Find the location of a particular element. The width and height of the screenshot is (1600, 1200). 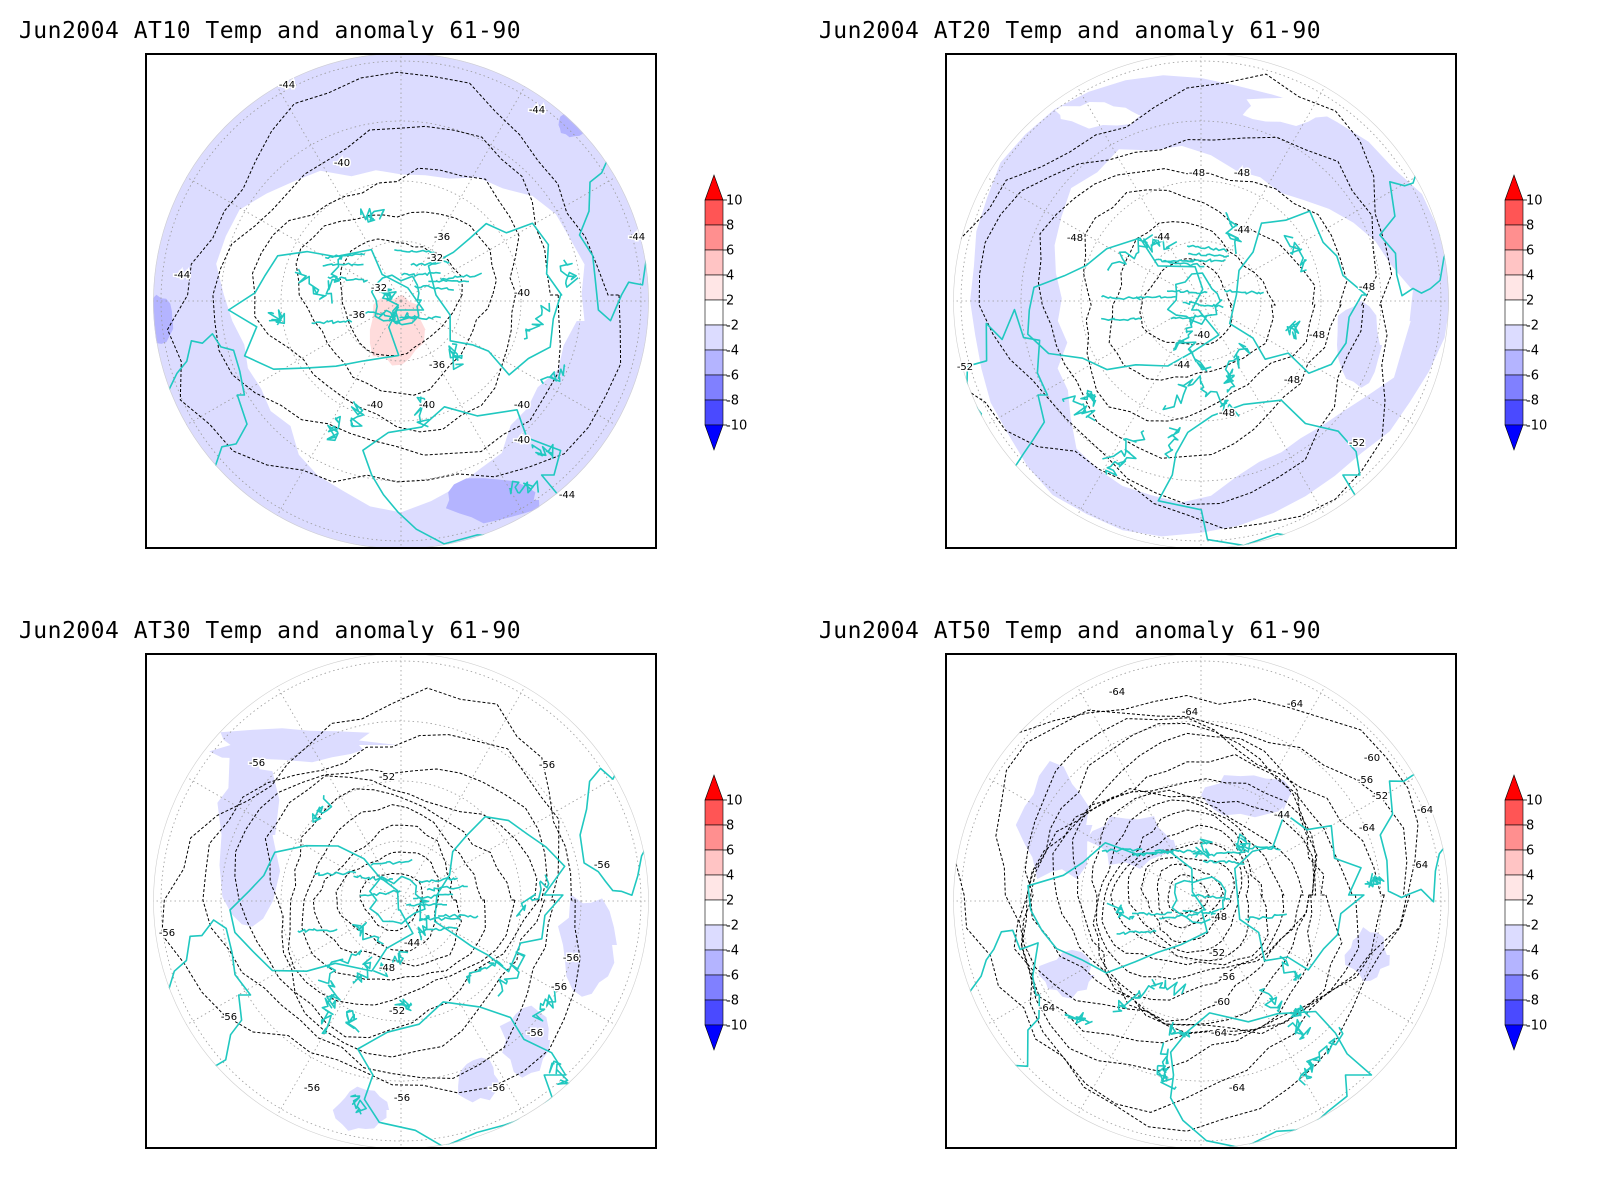

contour-label: -36 is located at coordinates (437, 365).